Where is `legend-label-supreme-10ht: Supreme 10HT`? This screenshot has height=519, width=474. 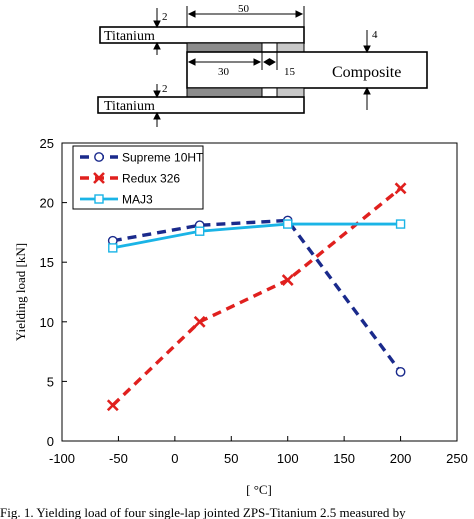
legend-label-supreme-10ht: Supreme 10HT is located at coordinates (163, 158).